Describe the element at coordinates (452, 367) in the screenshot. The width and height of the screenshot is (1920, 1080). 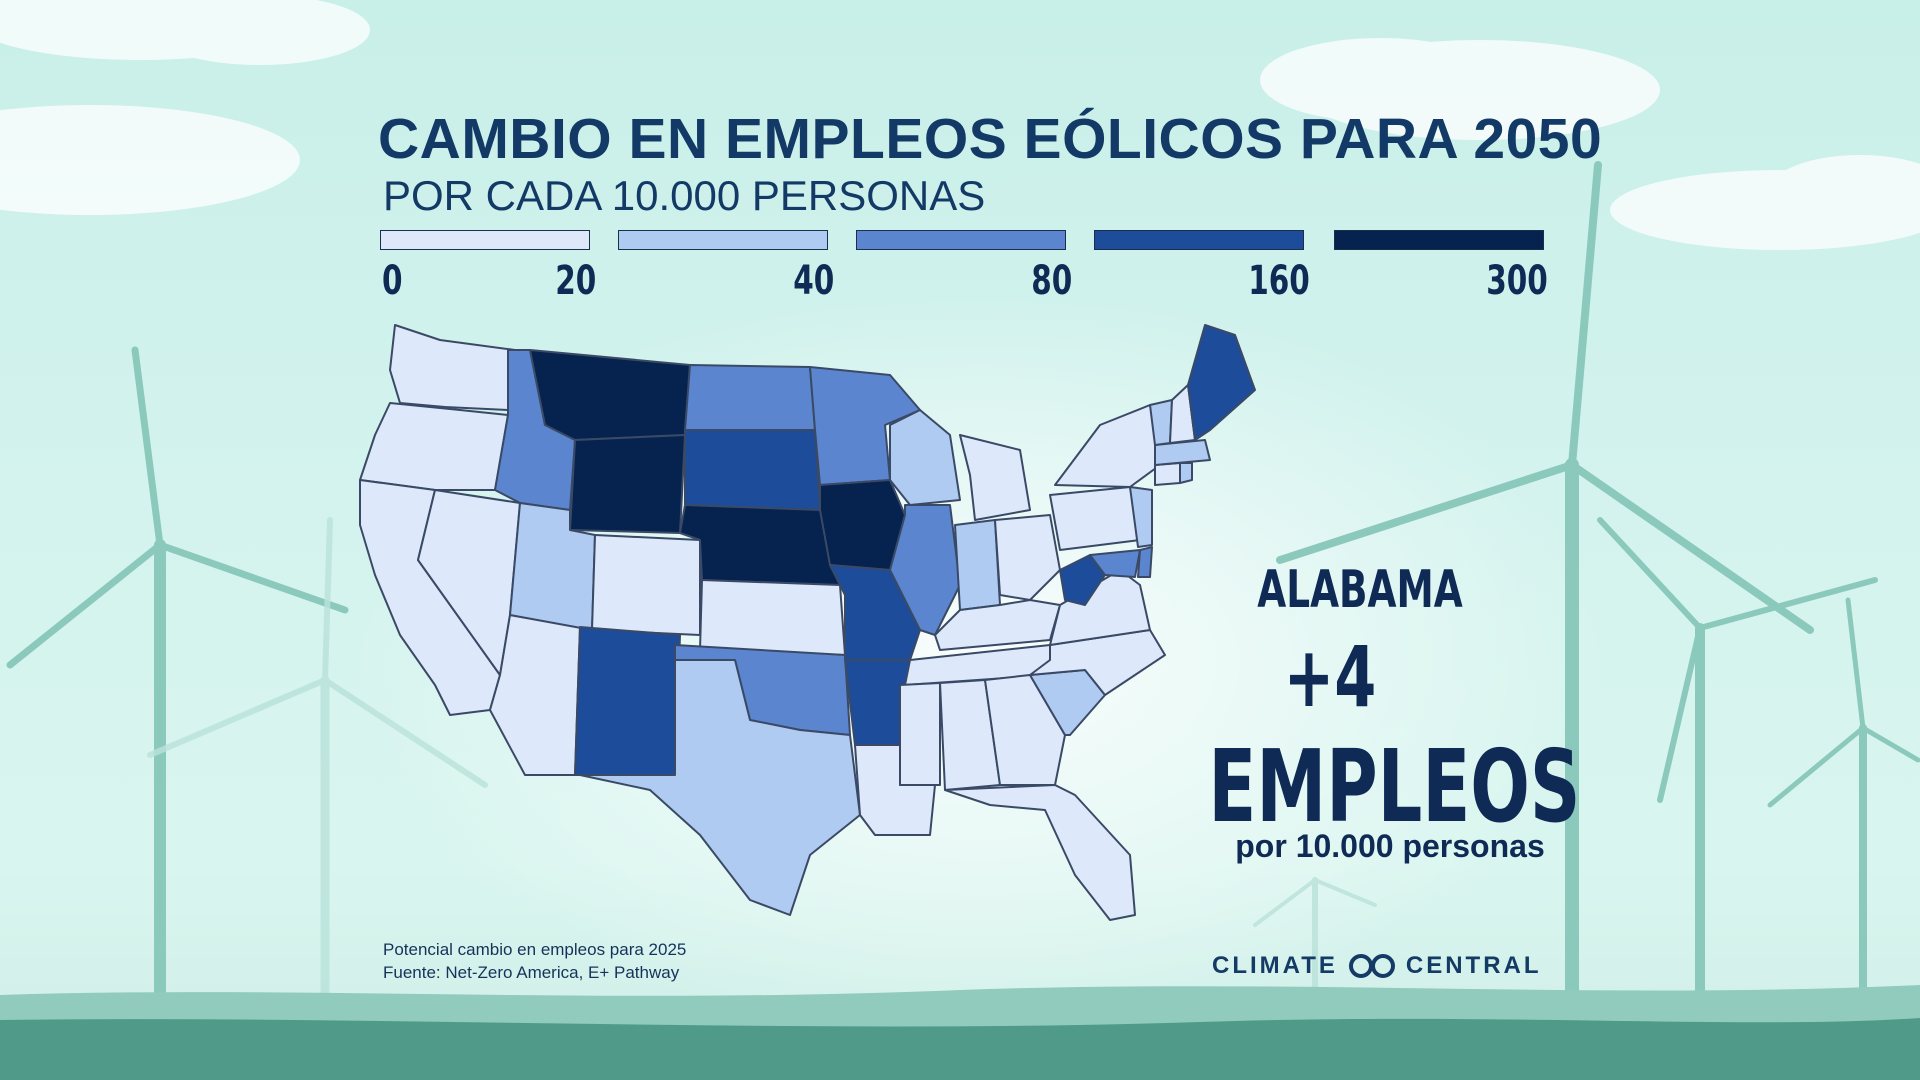
I see `state-wa` at that location.